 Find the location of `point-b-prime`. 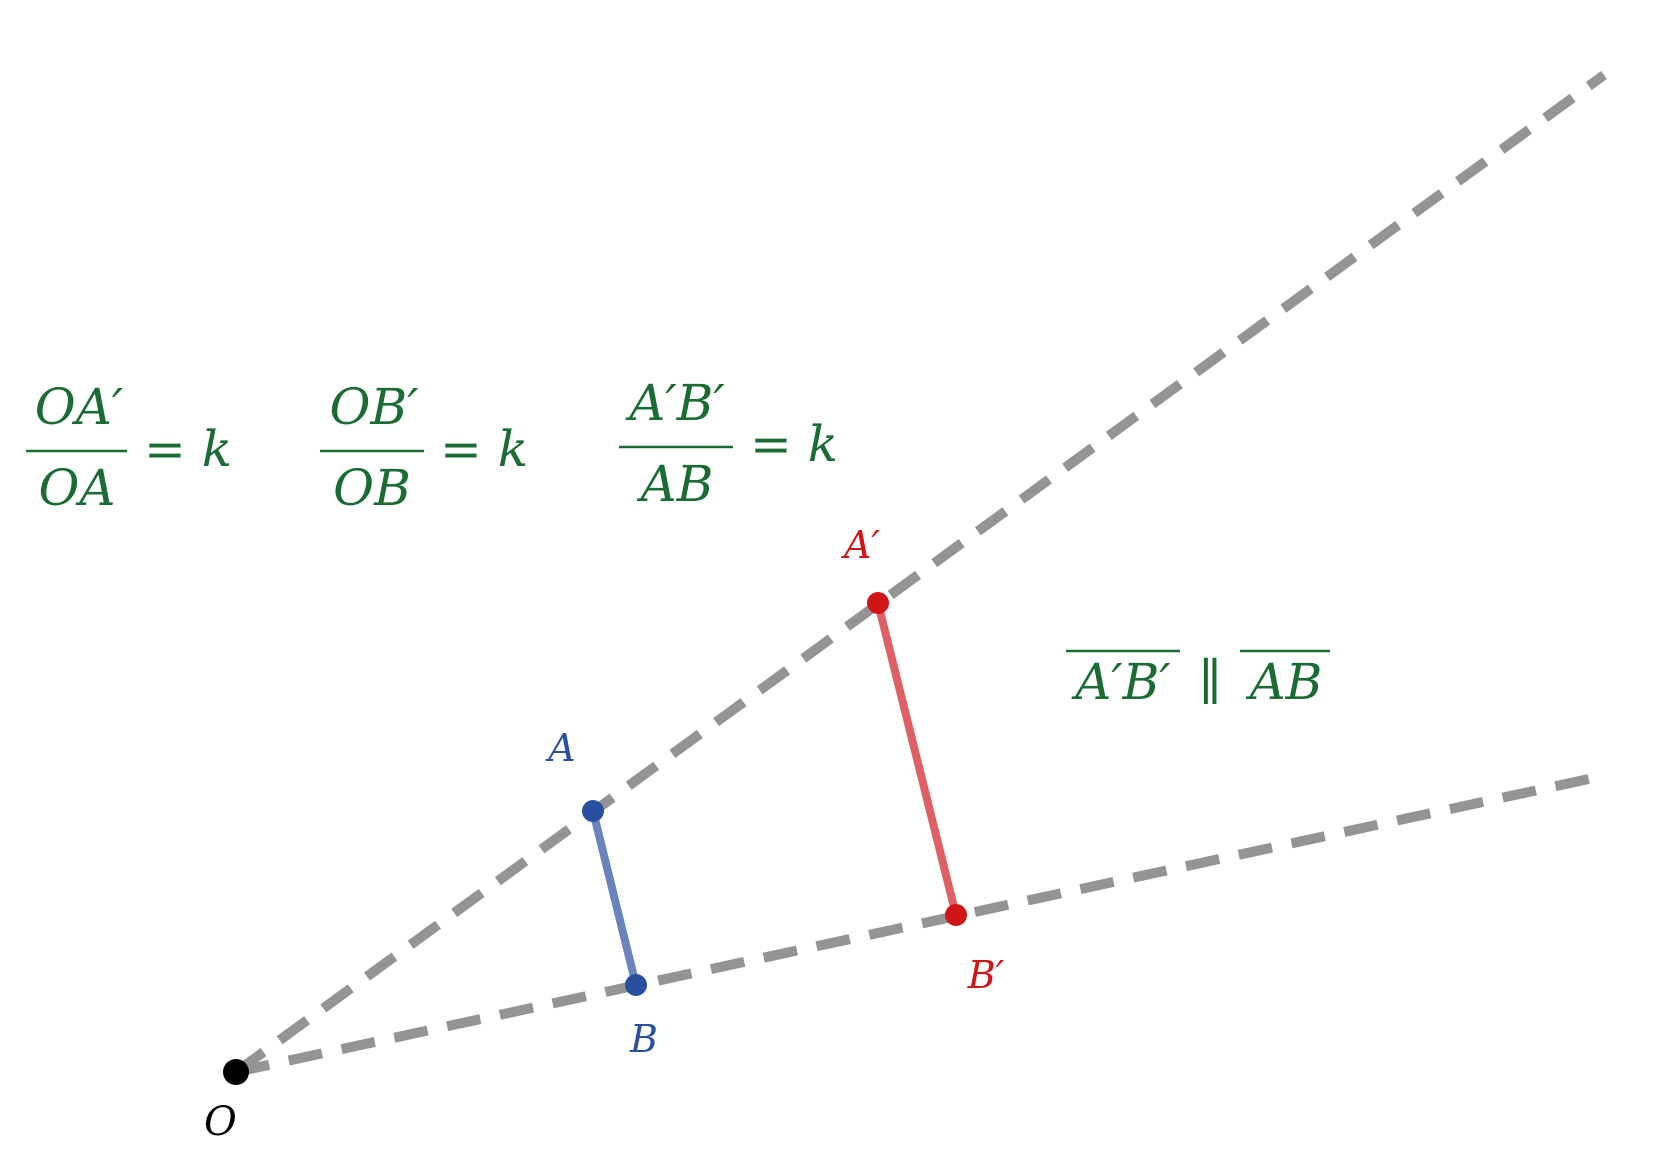

point-b-prime is located at coordinates (956, 915).